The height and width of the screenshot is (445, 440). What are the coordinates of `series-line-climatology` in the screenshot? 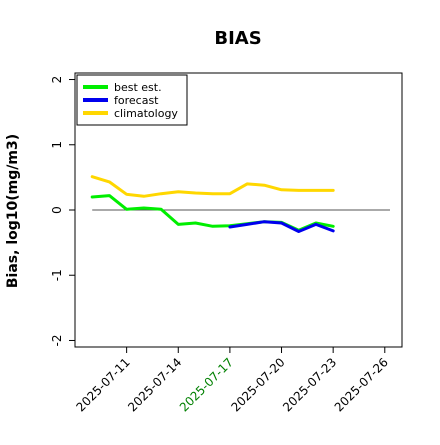 It's located at (212, 186).